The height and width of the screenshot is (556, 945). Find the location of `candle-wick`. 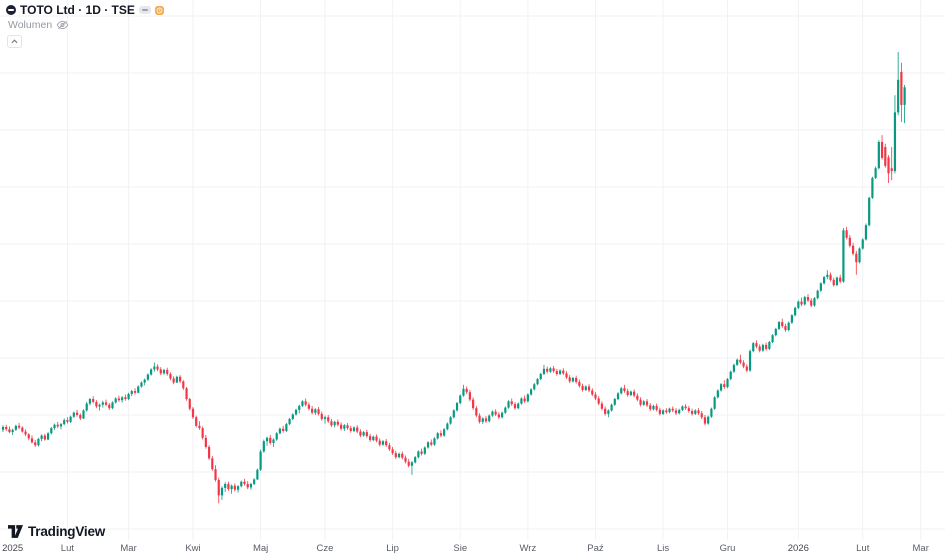

candle-wick is located at coordinates (892, 164).